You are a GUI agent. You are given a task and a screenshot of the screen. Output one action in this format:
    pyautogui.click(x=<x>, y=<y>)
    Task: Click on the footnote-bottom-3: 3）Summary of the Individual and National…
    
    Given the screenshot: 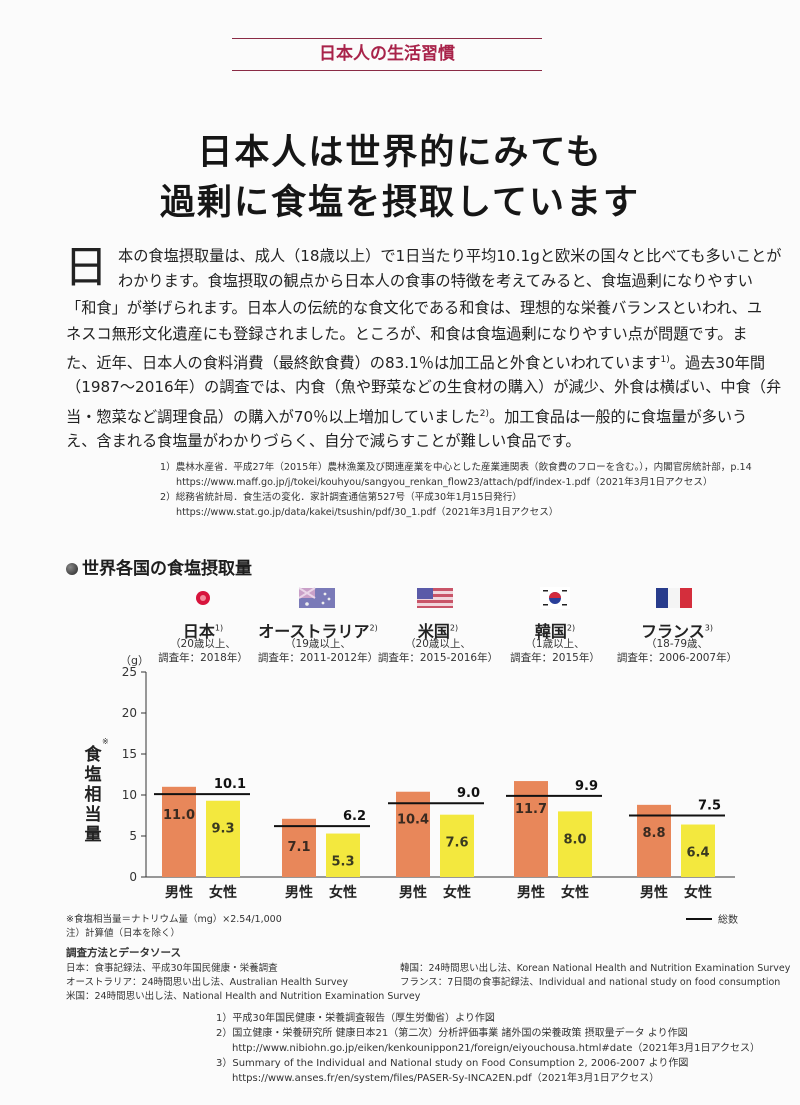 What is the action you would take?
    pyautogui.click(x=452, y=1063)
    